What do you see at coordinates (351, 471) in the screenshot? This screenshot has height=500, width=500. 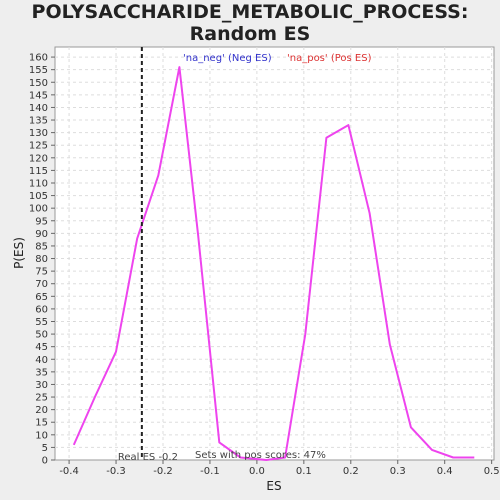 I see `x-tick-label: 0.2` at bounding box center [351, 471].